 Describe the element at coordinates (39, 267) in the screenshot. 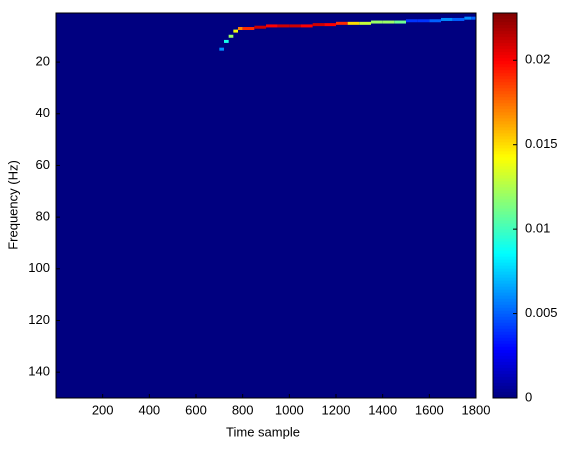

I see `y-tick-label: 100` at that location.